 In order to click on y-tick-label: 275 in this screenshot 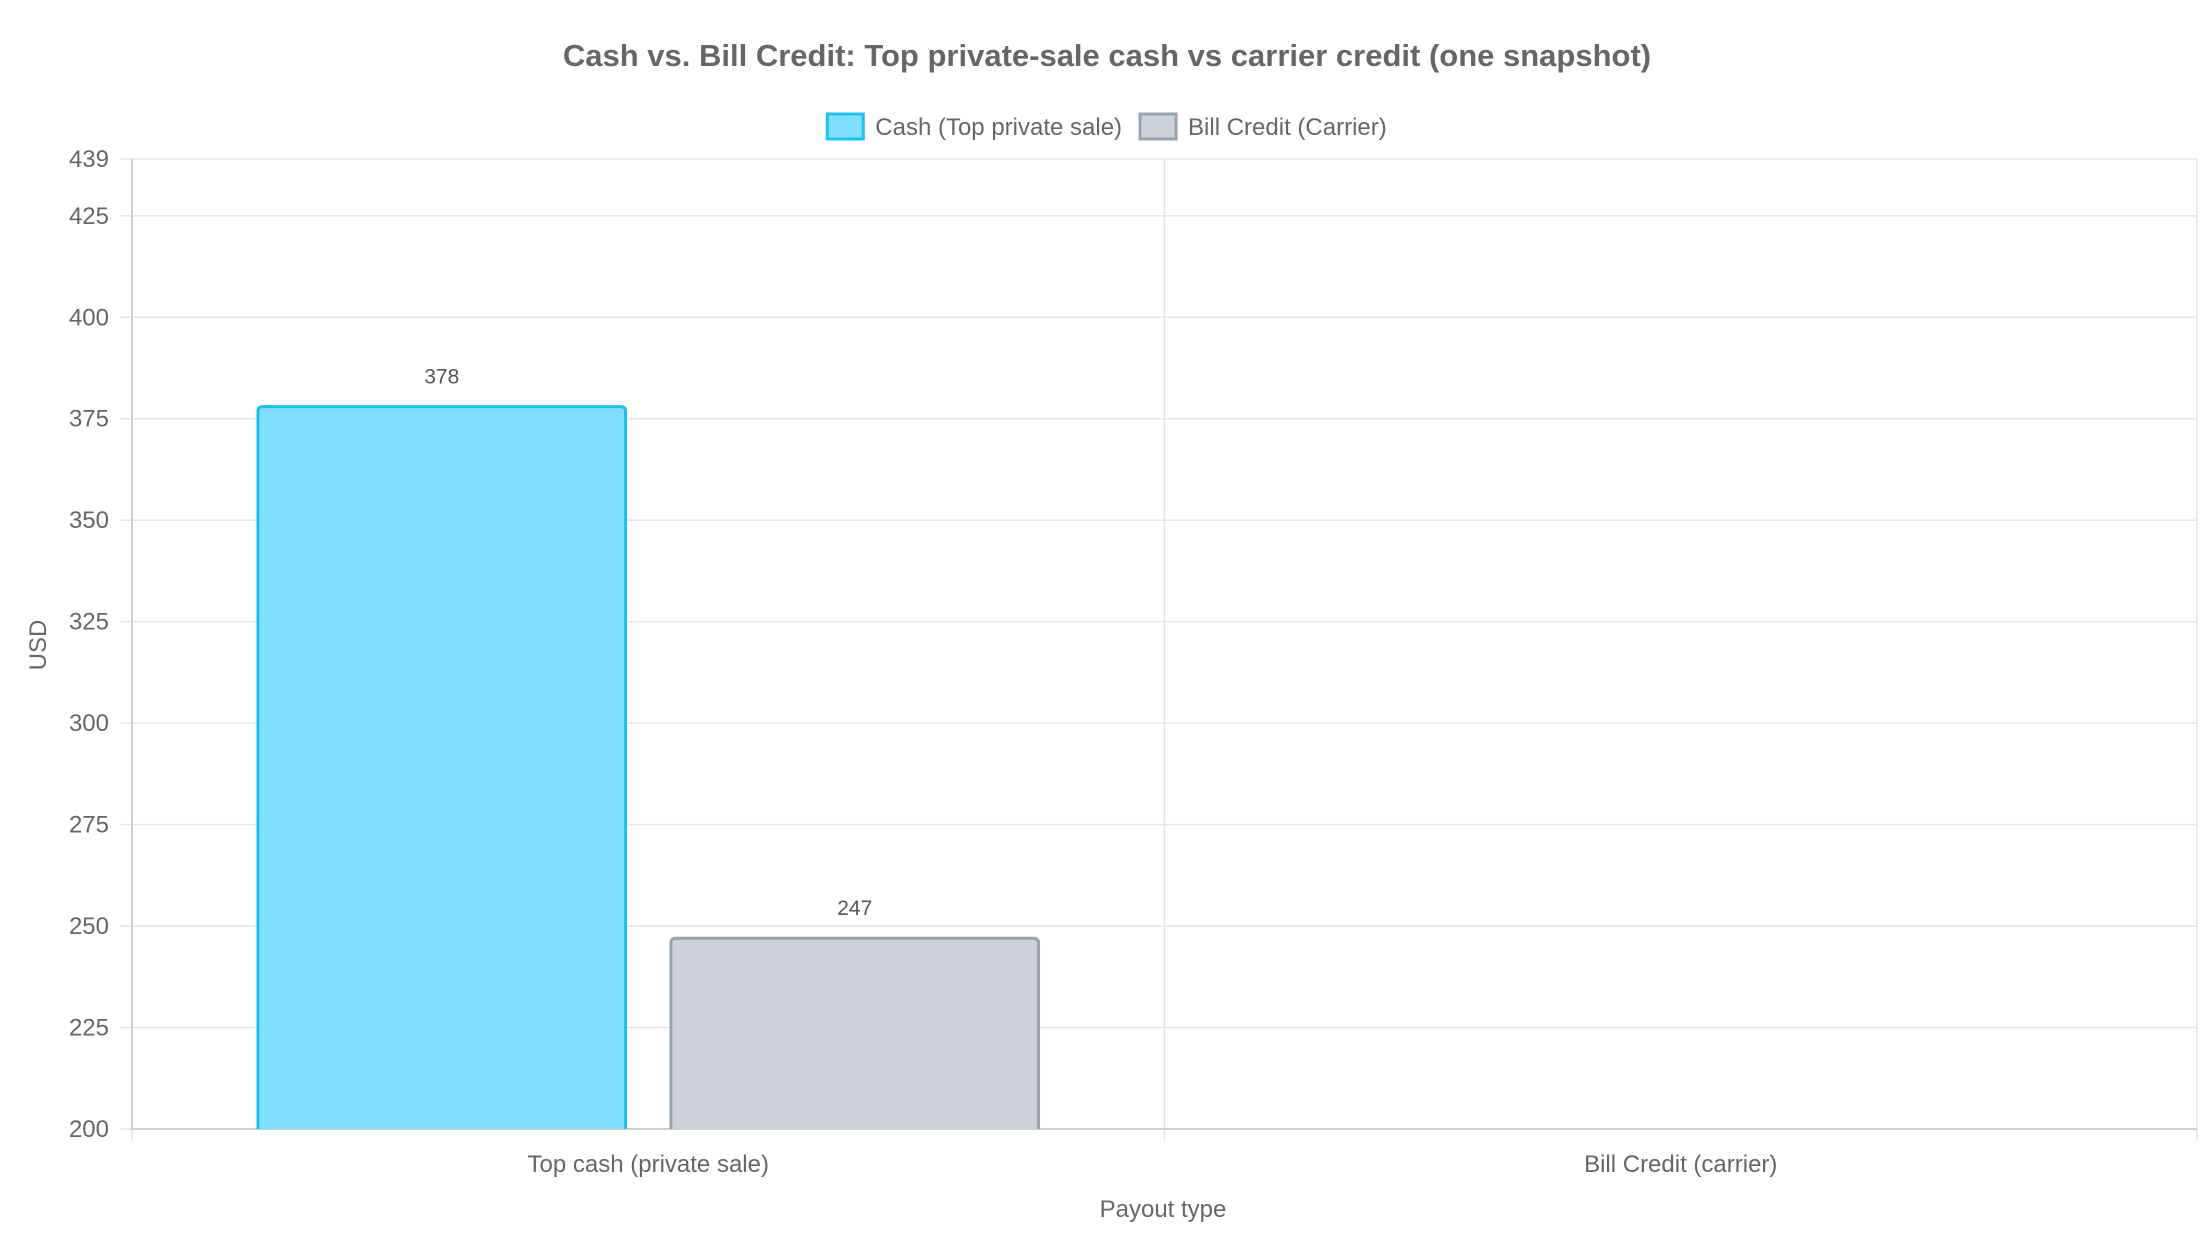, I will do `click(89, 825)`.